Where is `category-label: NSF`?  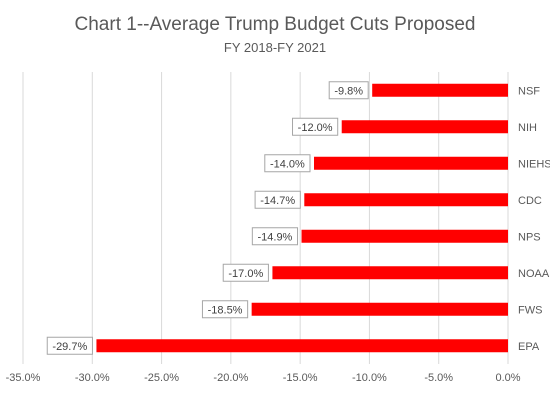 category-label: NSF is located at coordinates (529, 91).